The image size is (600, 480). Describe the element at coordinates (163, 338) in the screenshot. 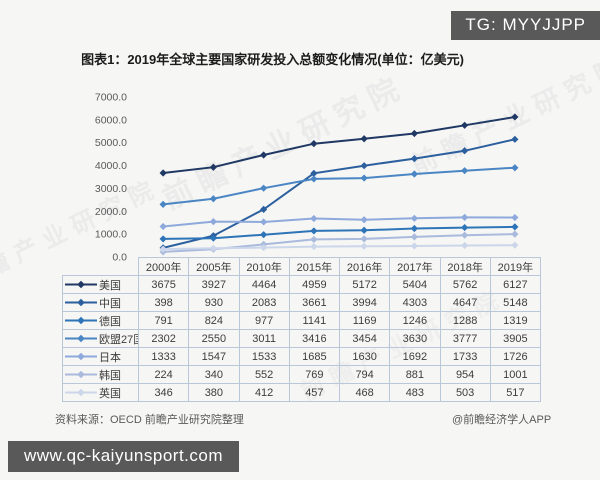

I see `table-value-cell-3-0: 2302` at that location.